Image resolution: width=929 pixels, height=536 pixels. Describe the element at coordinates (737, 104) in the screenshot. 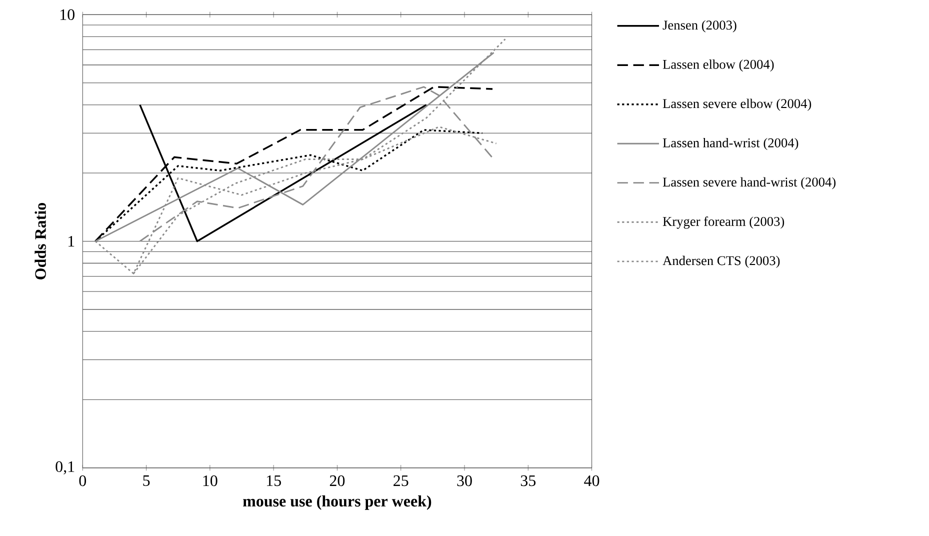

I see `legend-label: Lassen severe elbow (2004)` at that location.